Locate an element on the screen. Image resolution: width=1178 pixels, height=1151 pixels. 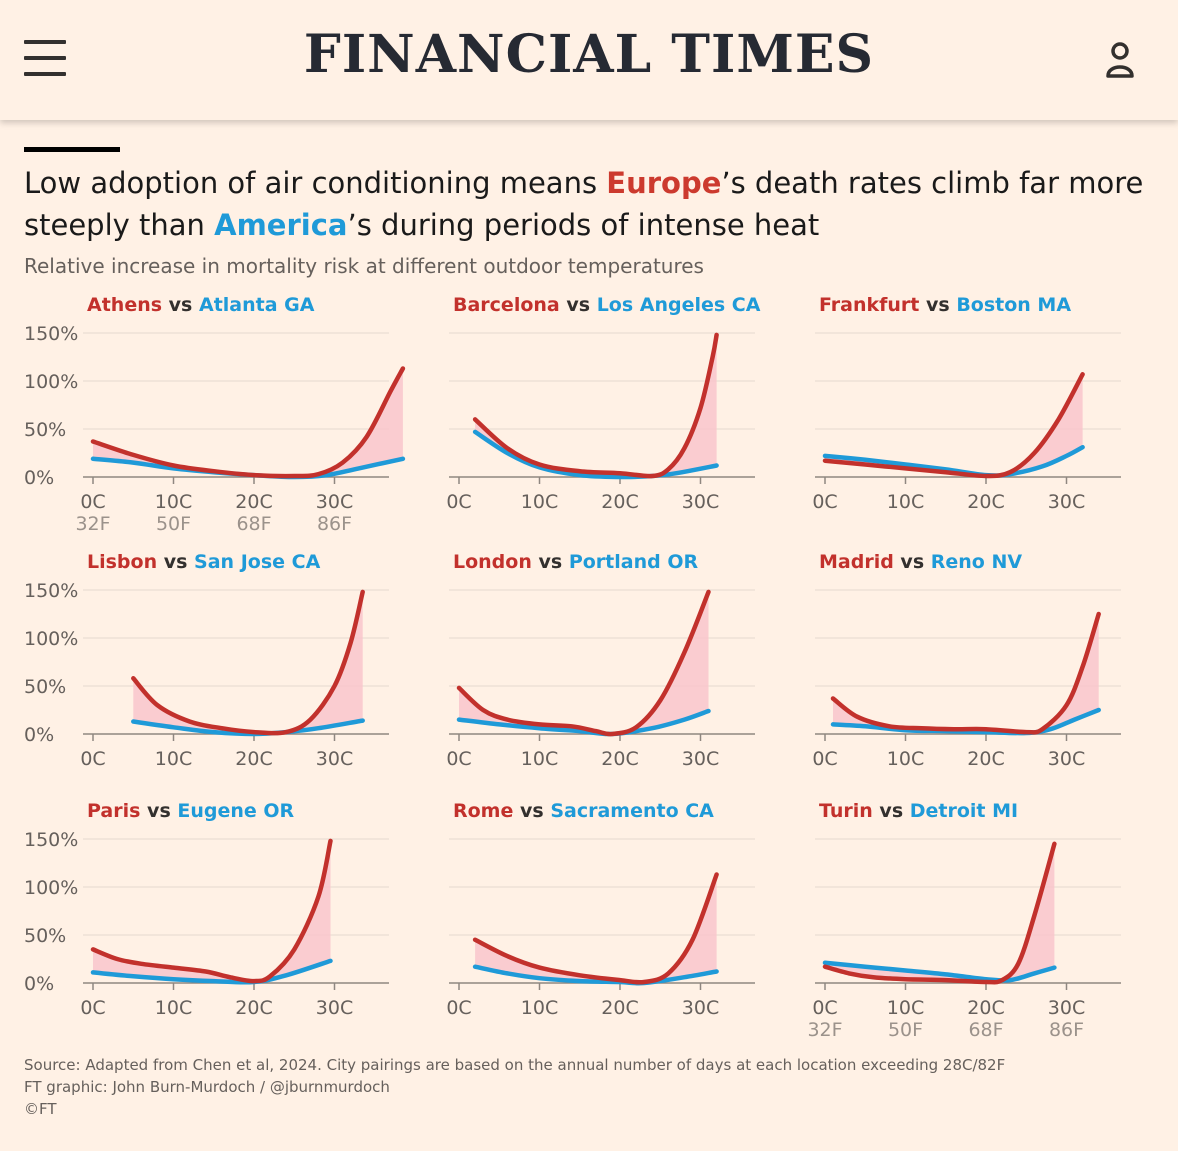
headline-rule is located at coordinates (72, 149).